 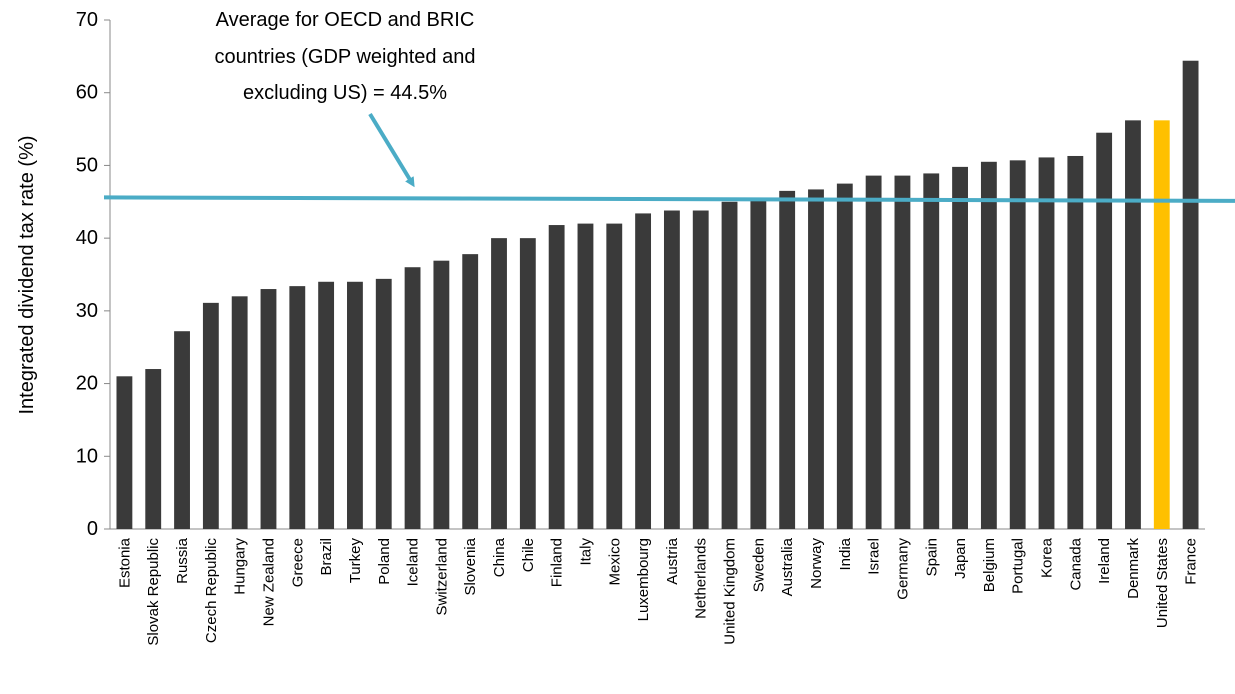 What do you see at coordinates (1104, 561) in the screenshot?
I see `x-tick-label: Ireland` at bounding box center [1104, 561].